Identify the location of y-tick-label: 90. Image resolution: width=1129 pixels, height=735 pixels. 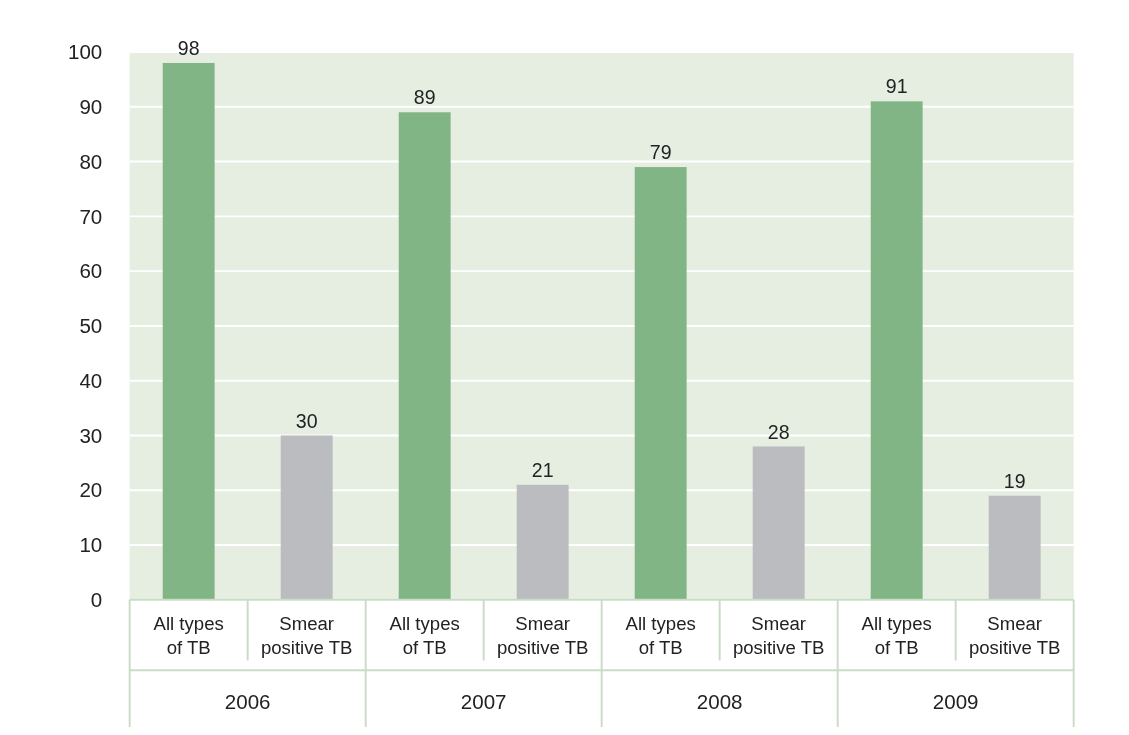
(91, 106).